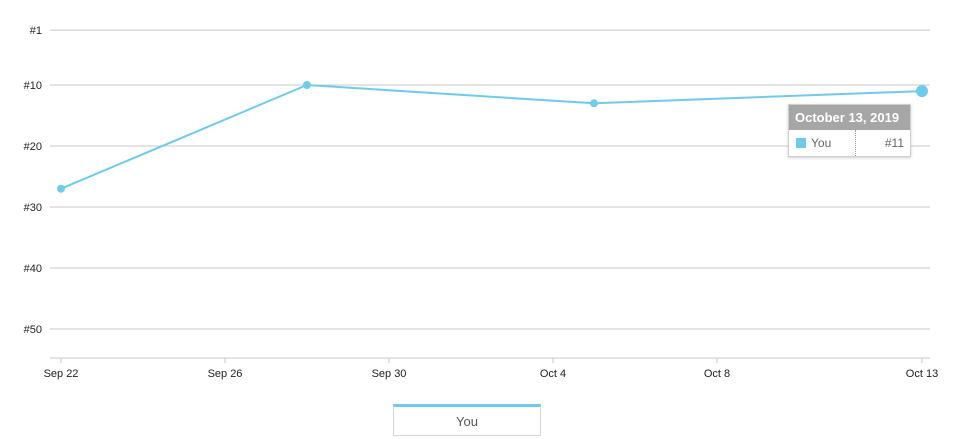 This screenshot has height=439, width=971. I want to click on y-tick-label: #40, so click(33, 269).